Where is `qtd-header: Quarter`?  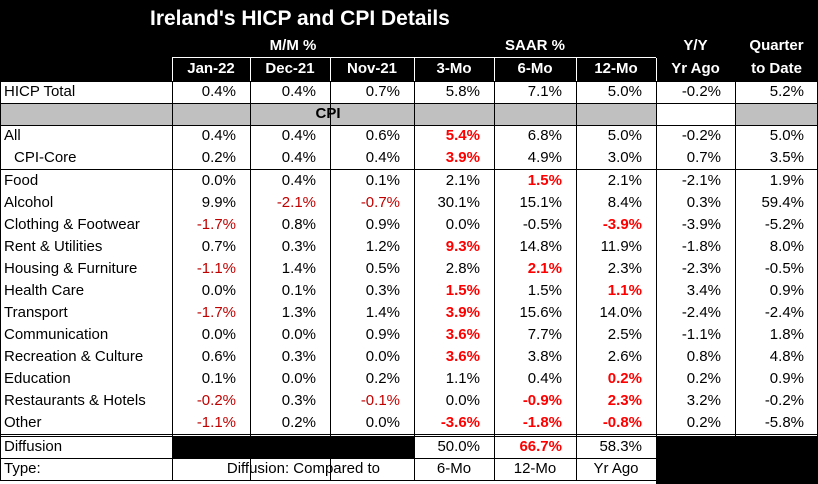 qtd-header: Quarter is located at coordinates (776, 45).